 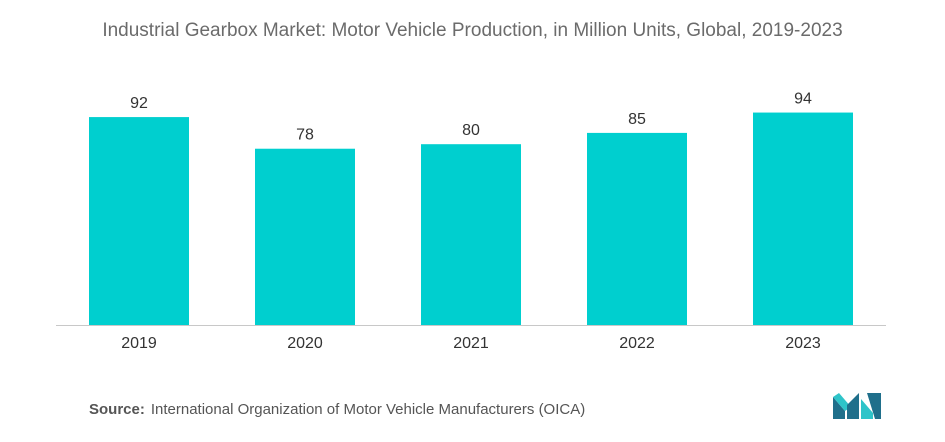 What do you see at coordinates (305, 343) in the screenshot?
I see `x-tick-label: 2020` at bounding box center [305, 343].